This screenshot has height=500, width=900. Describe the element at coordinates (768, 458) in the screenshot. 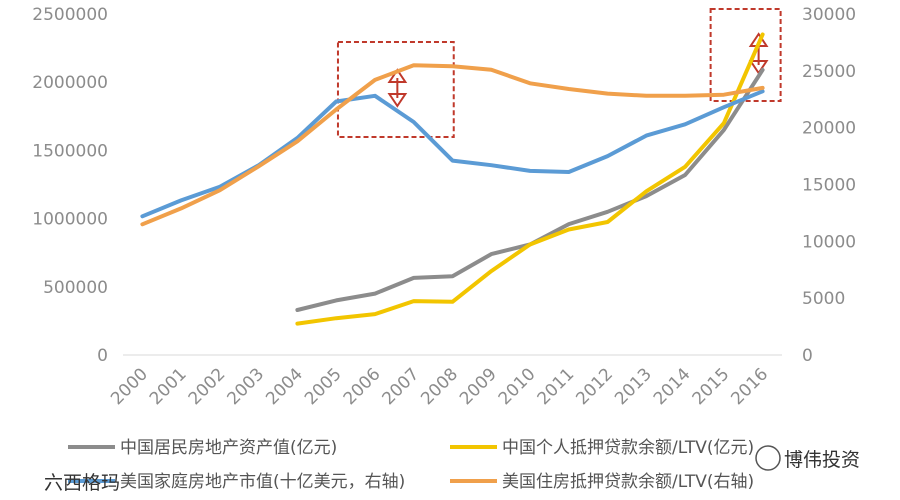

I see `wechat-icon` at that location.